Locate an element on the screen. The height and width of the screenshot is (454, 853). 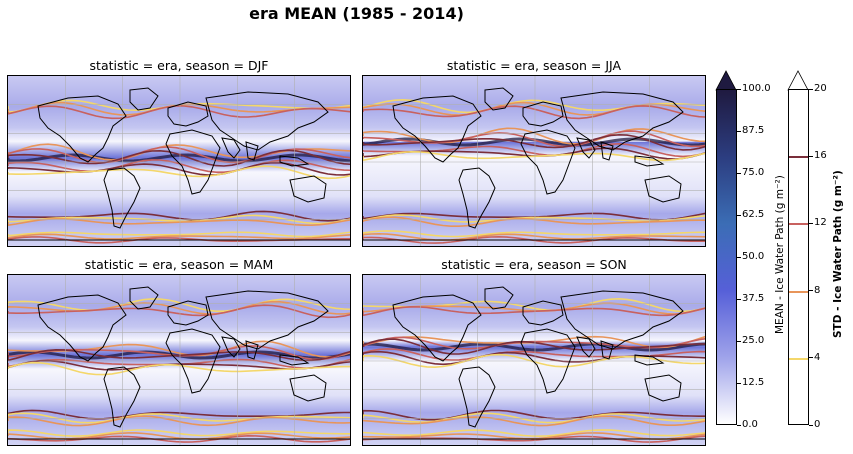
panel-title-son: statistic = era, season = SON is located at coordinates (534, 264).